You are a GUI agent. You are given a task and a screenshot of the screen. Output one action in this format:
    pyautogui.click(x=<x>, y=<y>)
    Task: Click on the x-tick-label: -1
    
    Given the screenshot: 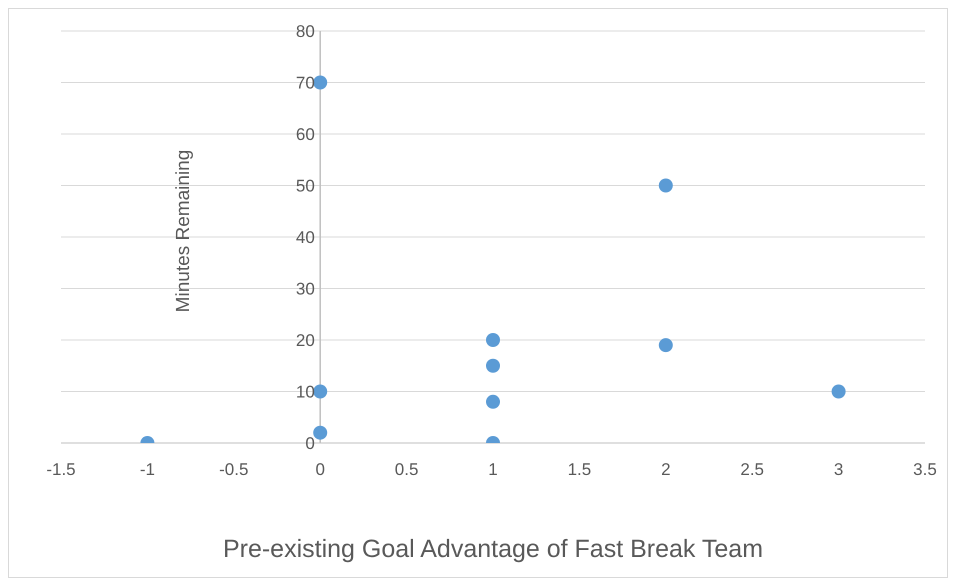 What is the action you would take?
    pyautogui.click(x=147, y=470)
    